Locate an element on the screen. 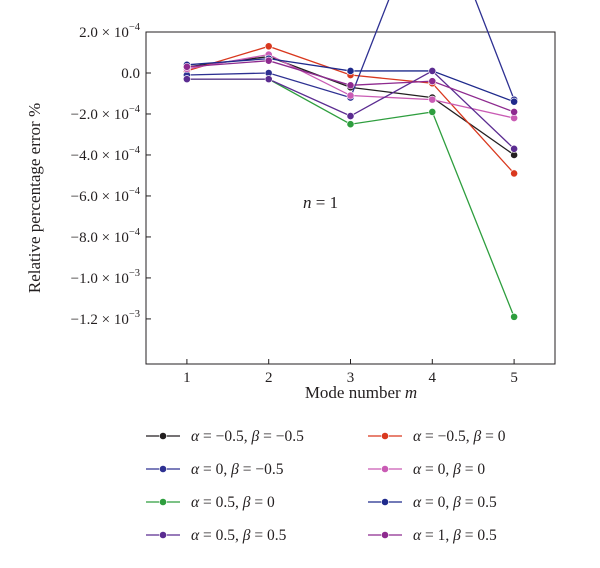  legend-label: α = 0, β = 0 is located at coordinates (449, 469).